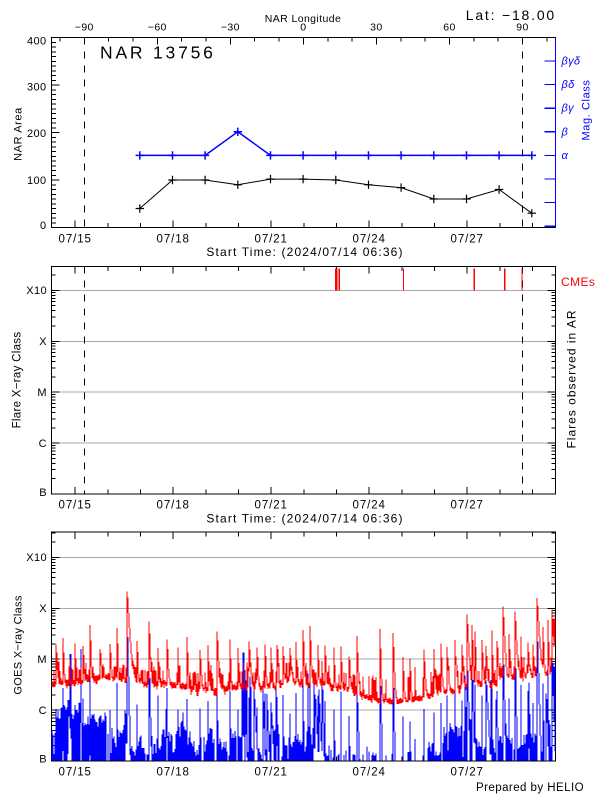 This screenshot has width=600, height=800. I want to click on svg-text: 60, so click(449, 28).